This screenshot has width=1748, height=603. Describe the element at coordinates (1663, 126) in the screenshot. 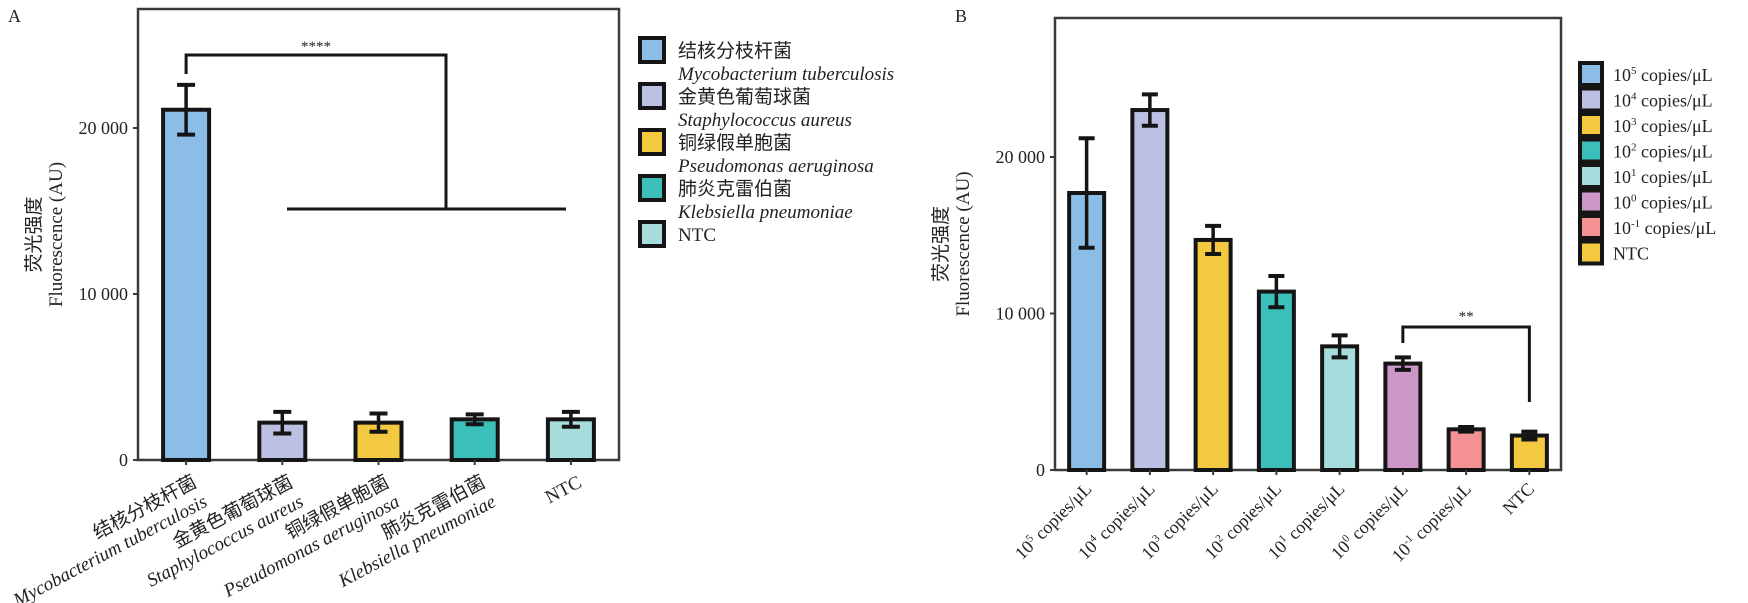

I see `legend-label: 103 copies/μL` at that location.